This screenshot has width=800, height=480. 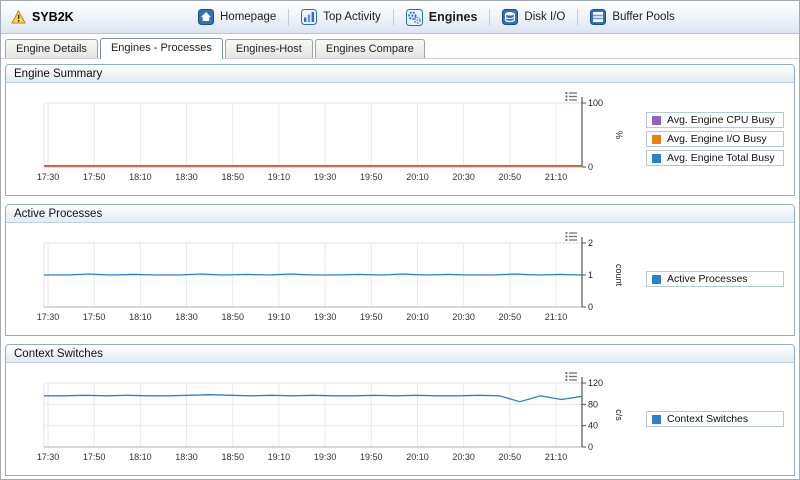 I want to click on svg-text: 120, so click(x=595, y=383).